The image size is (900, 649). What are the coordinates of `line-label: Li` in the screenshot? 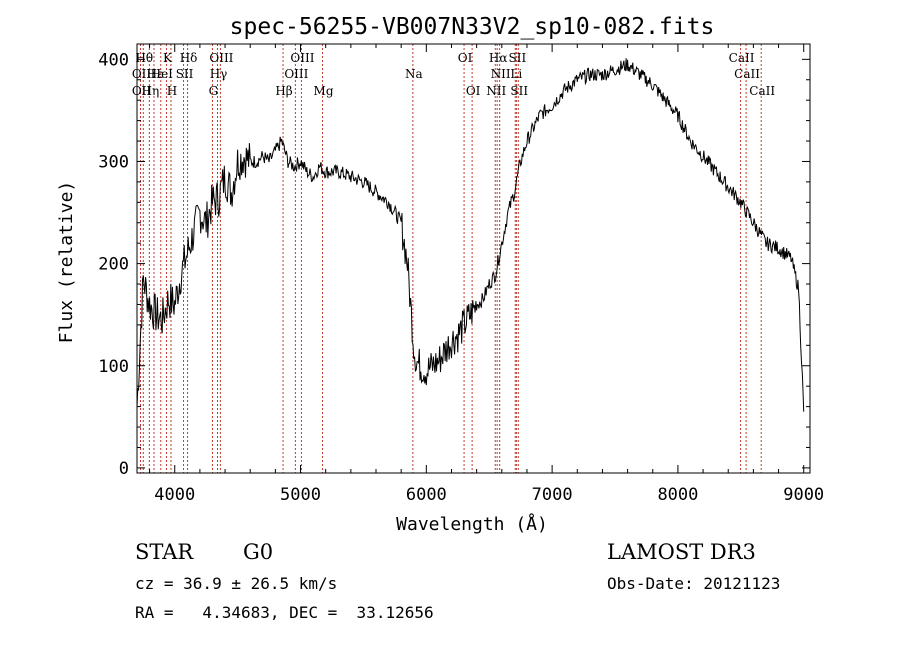 It's located at (516, 74).